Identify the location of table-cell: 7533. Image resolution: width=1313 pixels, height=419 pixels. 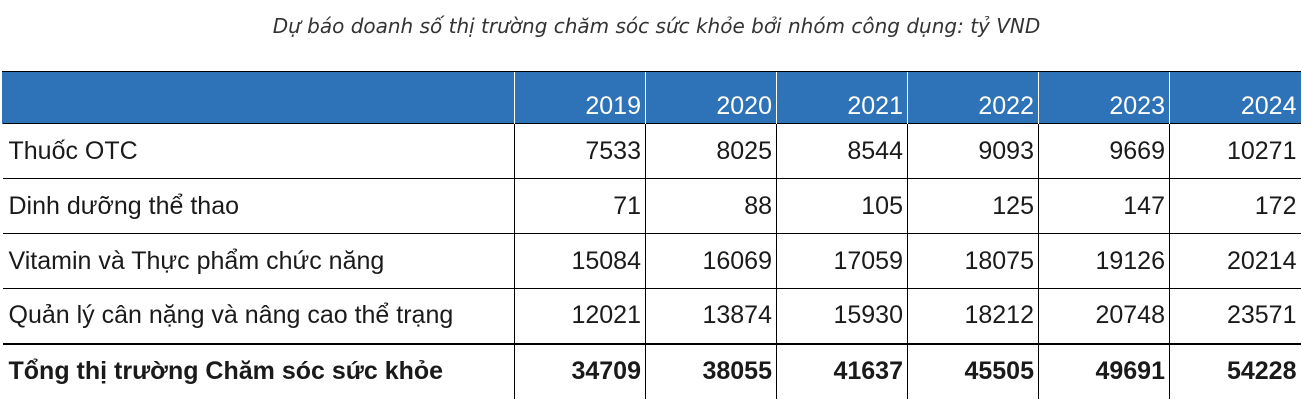
(580, 151).